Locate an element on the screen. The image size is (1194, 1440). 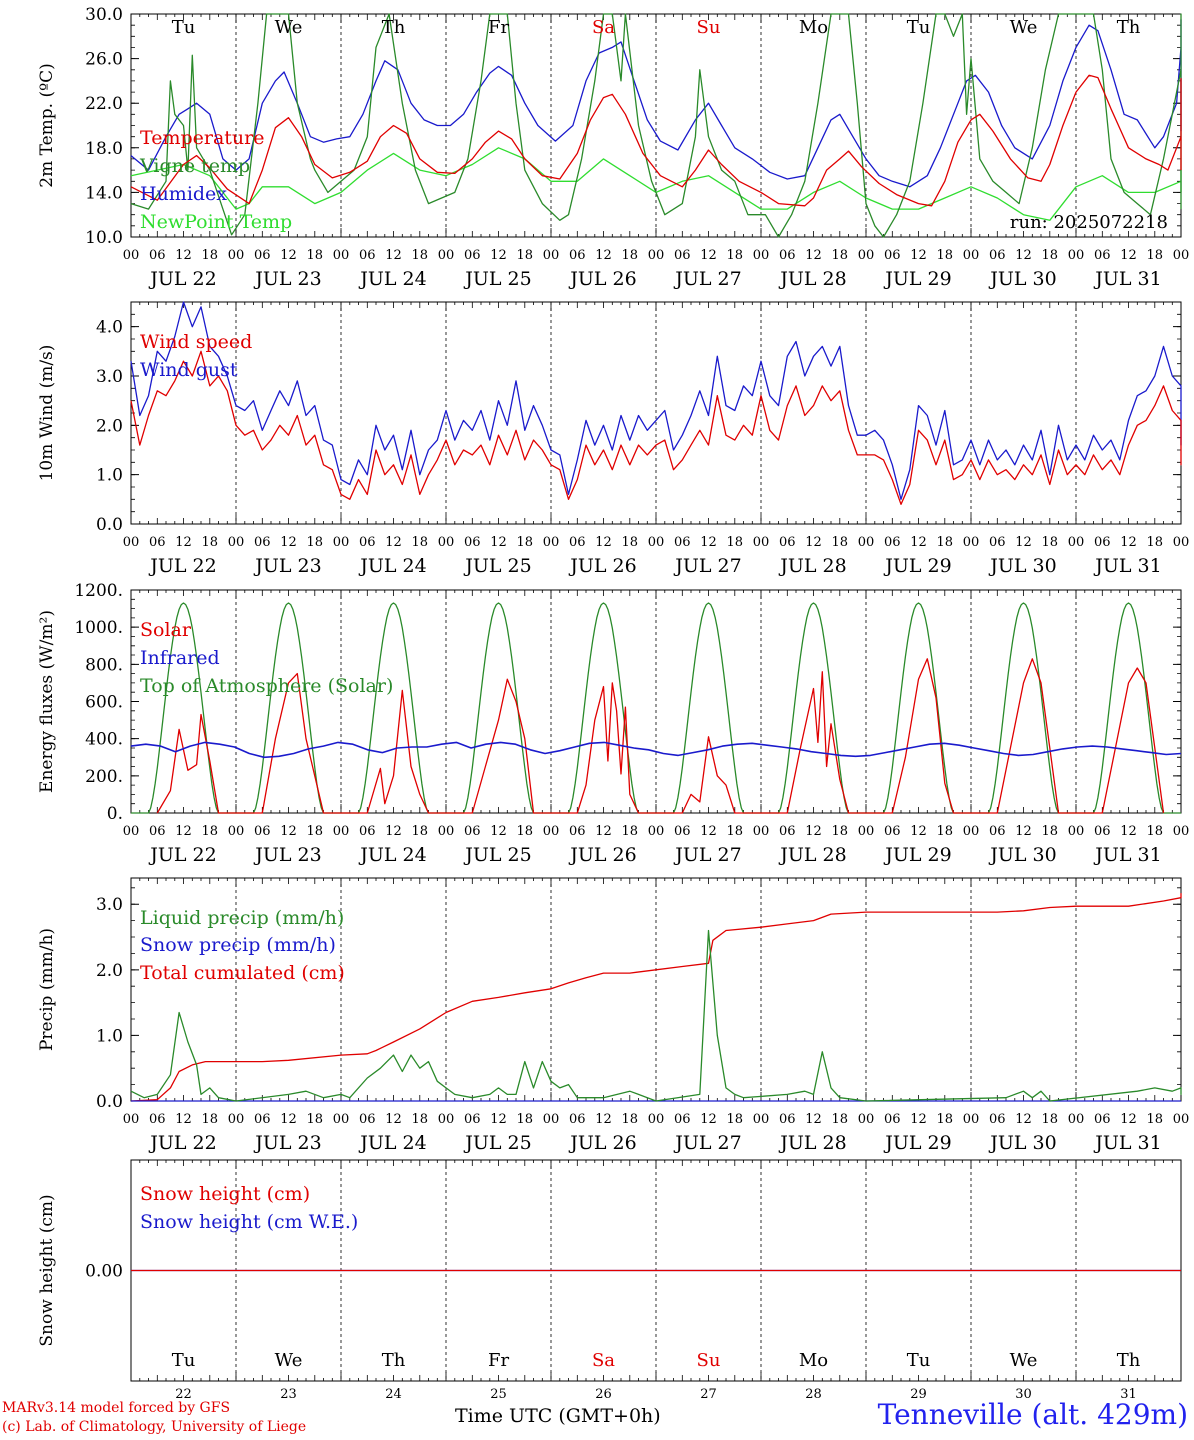
y-axis-label: Snow height (cm) is located at coordinates (47, 1270).